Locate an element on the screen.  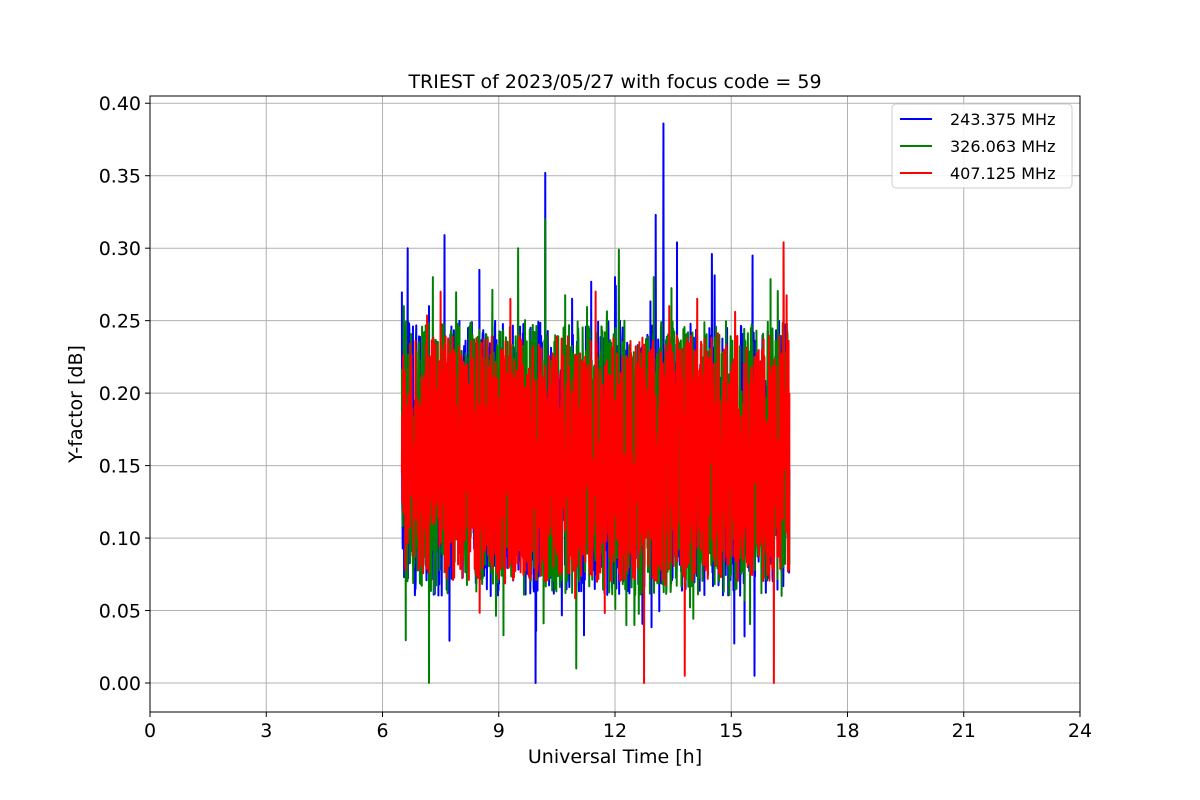
y-tick-label: 0.00 is located at coordinates (120, 684).